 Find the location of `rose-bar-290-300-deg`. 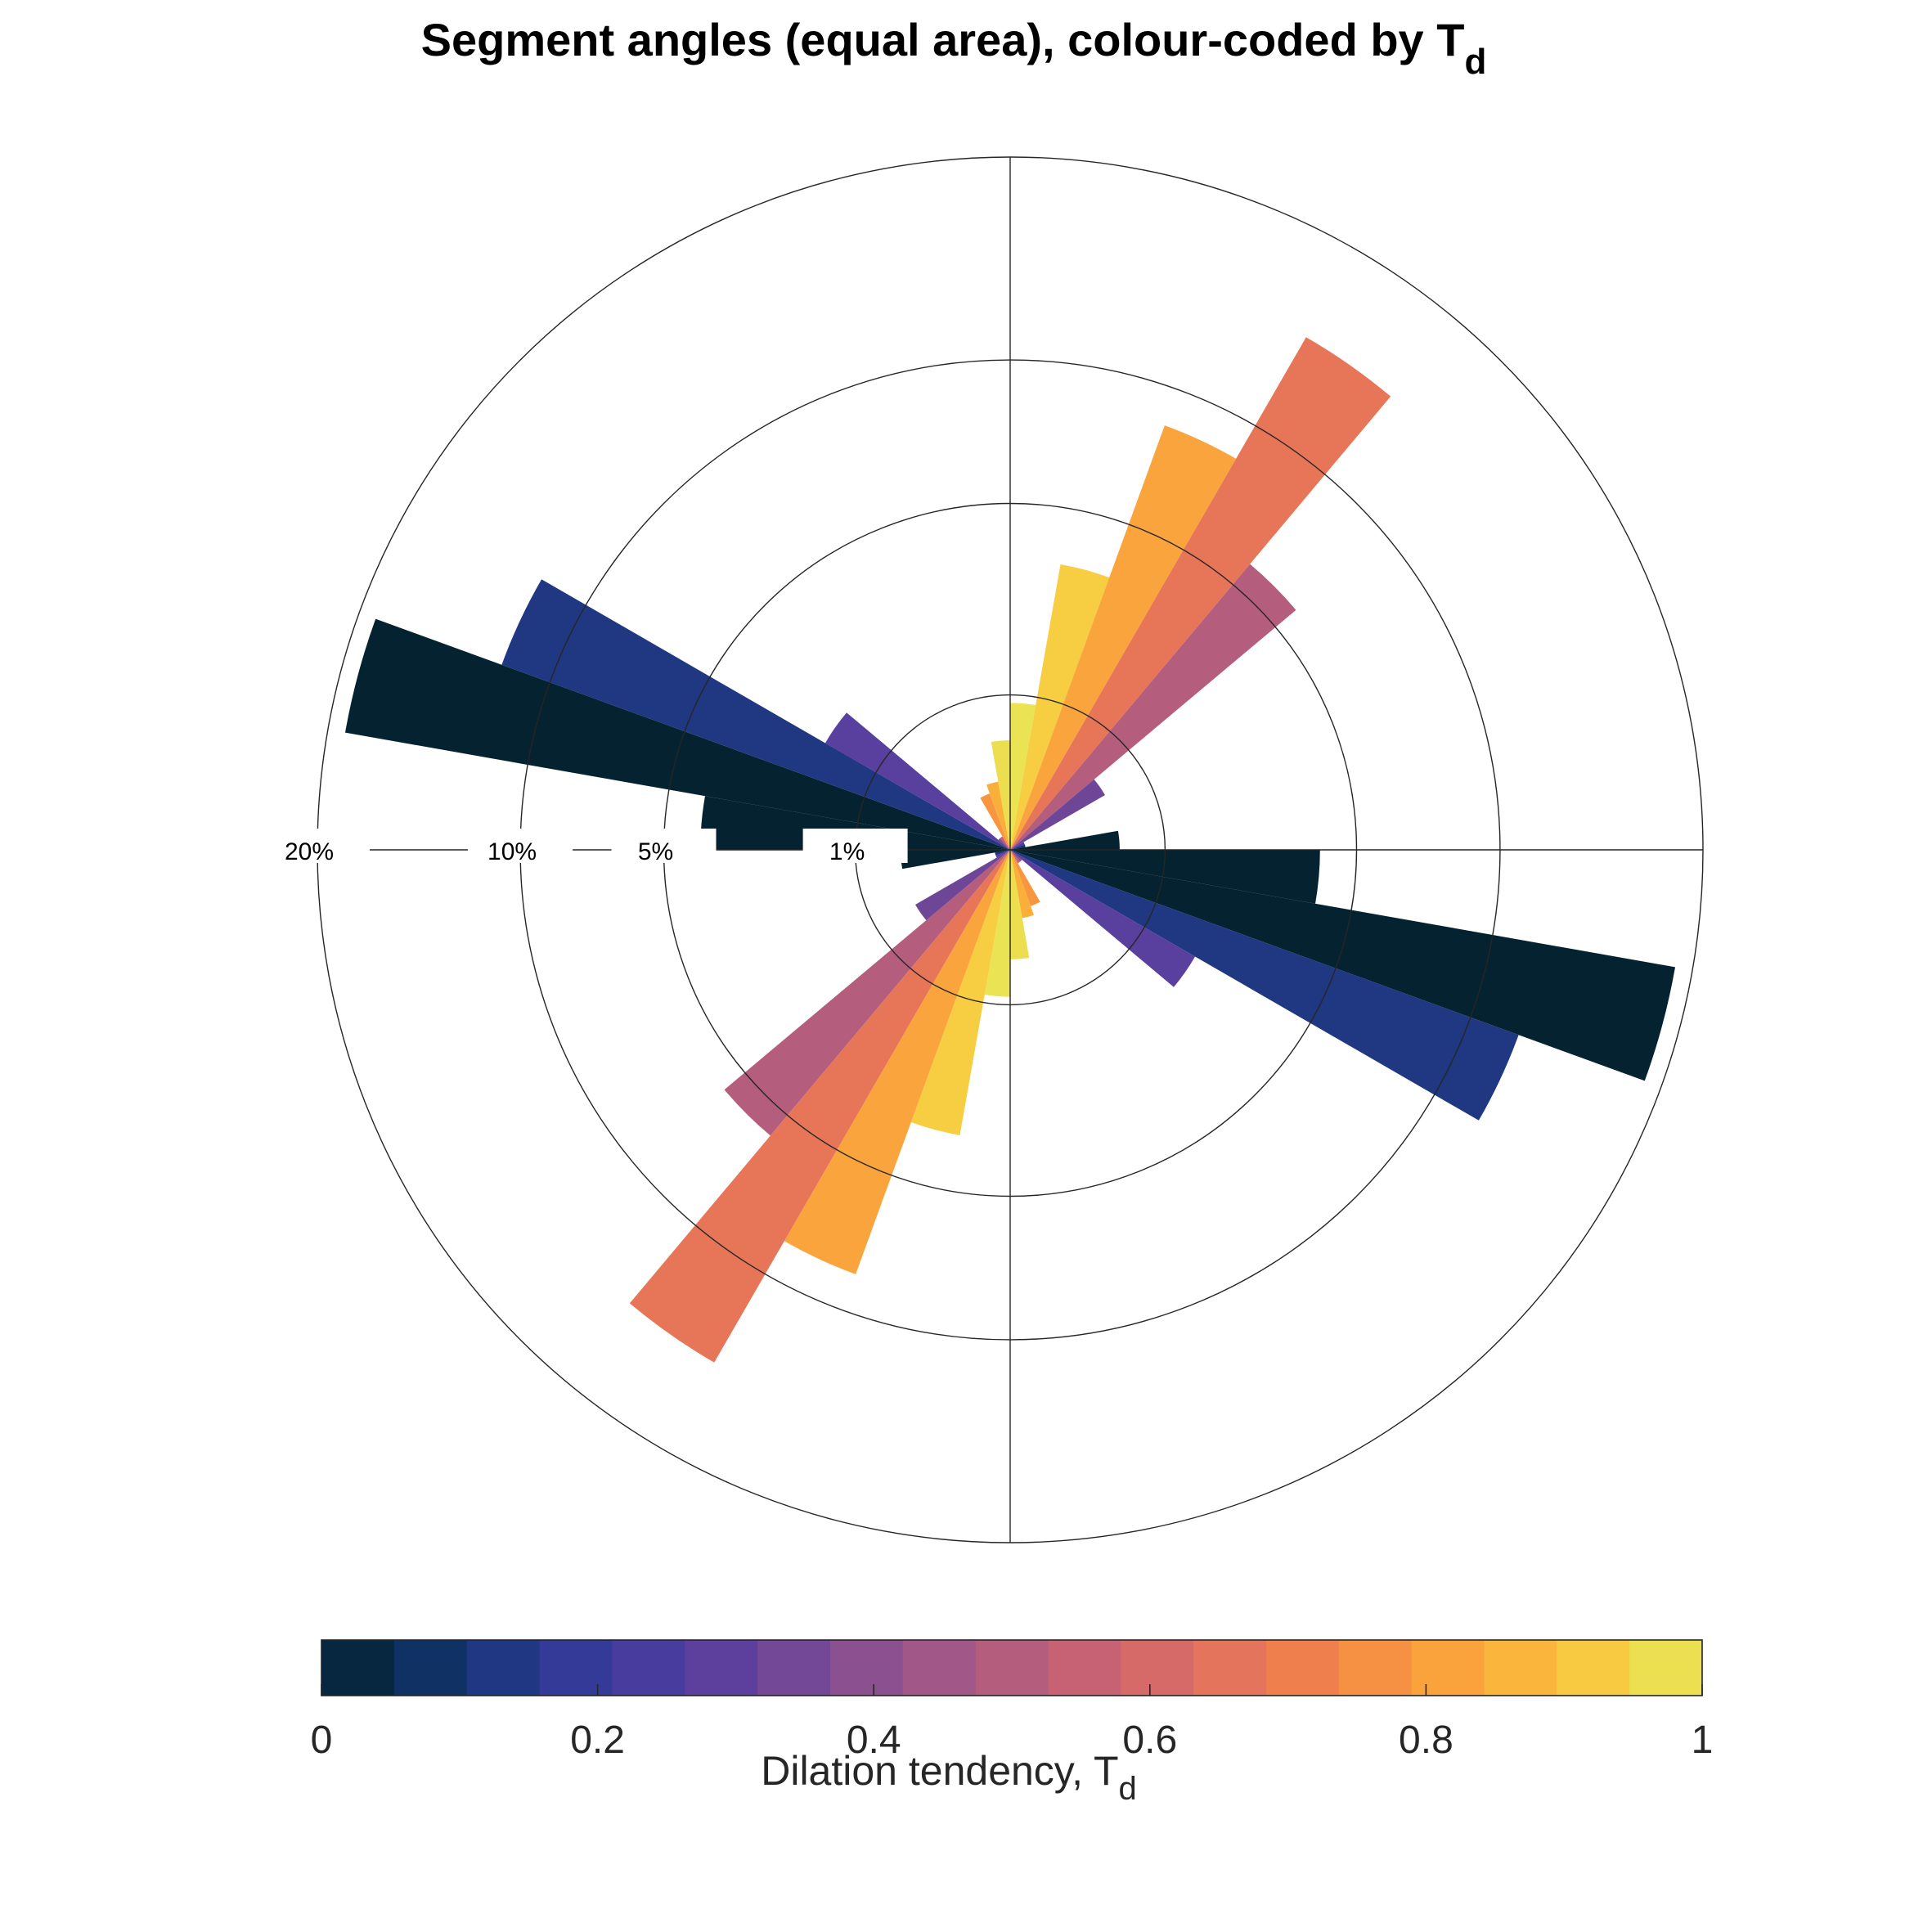

rose-bar-290-300-deg is located at coordinates (755, 715).